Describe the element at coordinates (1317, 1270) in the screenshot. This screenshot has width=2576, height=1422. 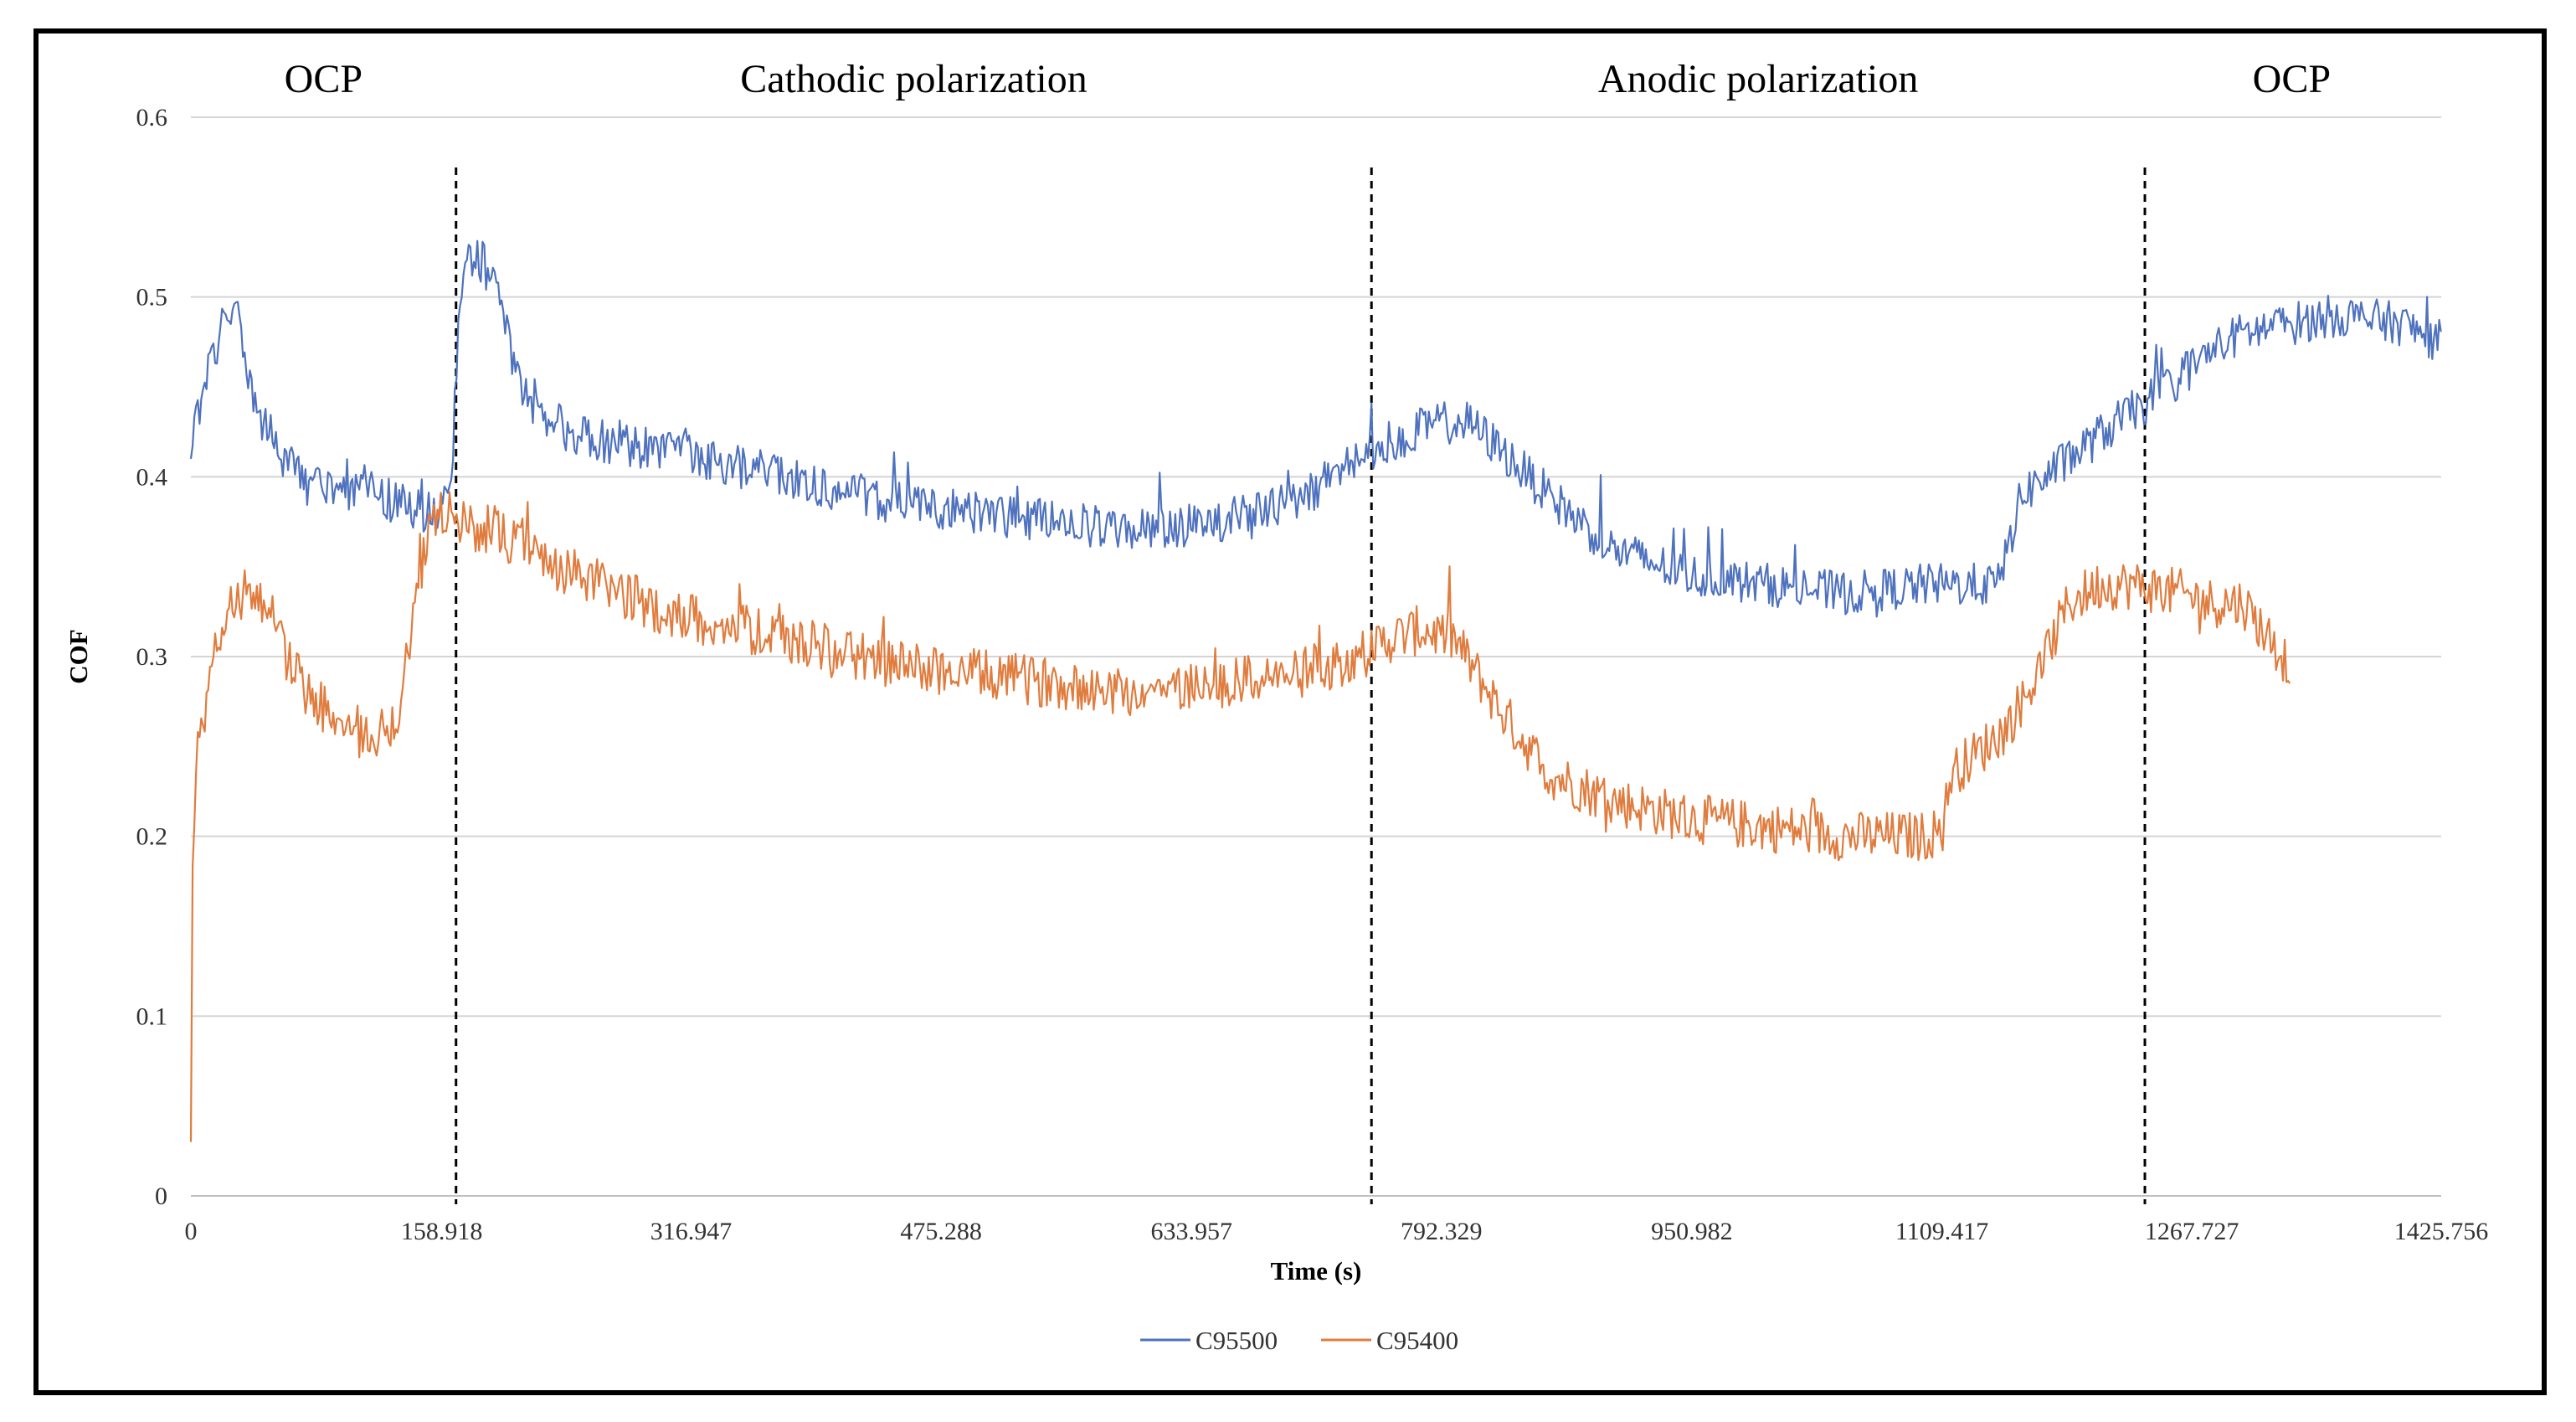
I see `x-axis-title: Time (s)` at that location.